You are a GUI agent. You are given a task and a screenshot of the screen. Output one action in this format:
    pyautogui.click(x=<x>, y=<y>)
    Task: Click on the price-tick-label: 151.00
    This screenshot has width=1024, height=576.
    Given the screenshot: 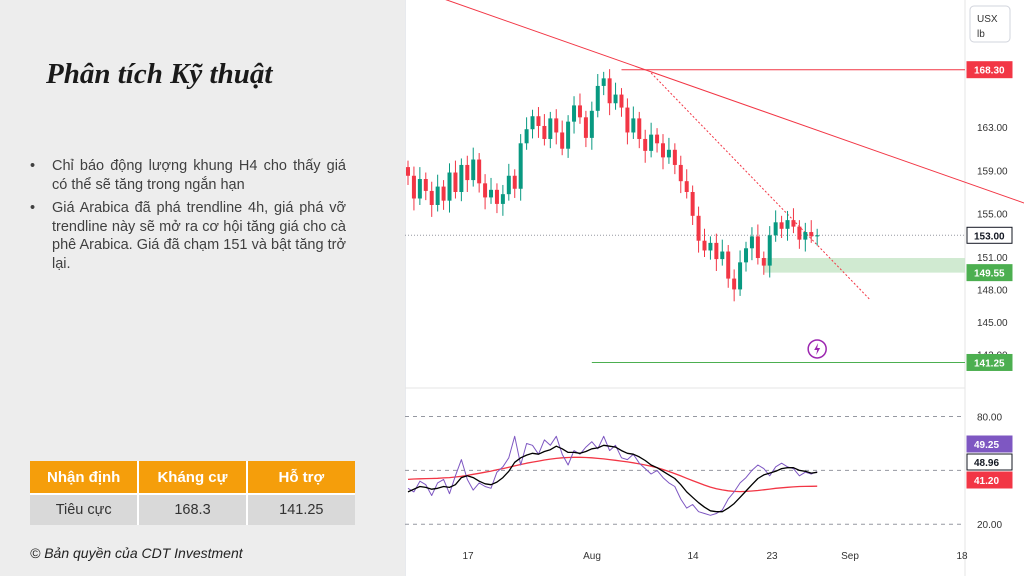 What is the action you would take?
    pyautogui.click(x=992, y=258)
    